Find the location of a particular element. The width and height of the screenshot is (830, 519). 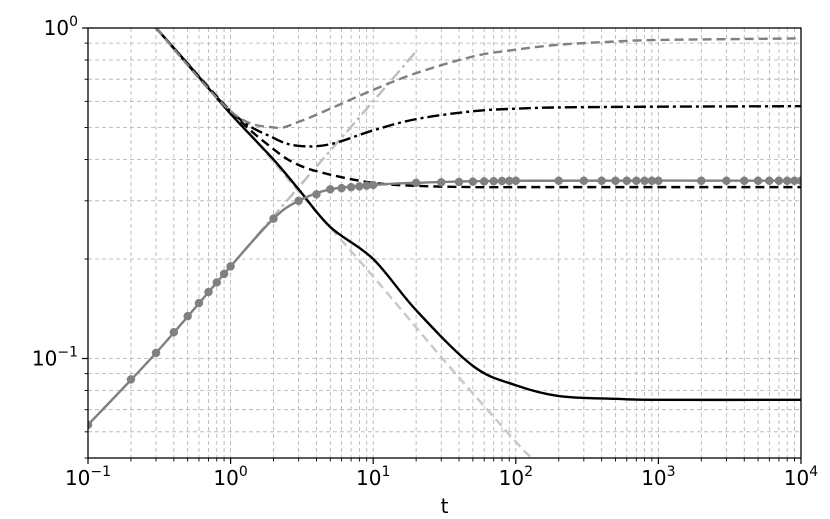

x-tick-label: 10⁰ is located at coordinates (230, 477).